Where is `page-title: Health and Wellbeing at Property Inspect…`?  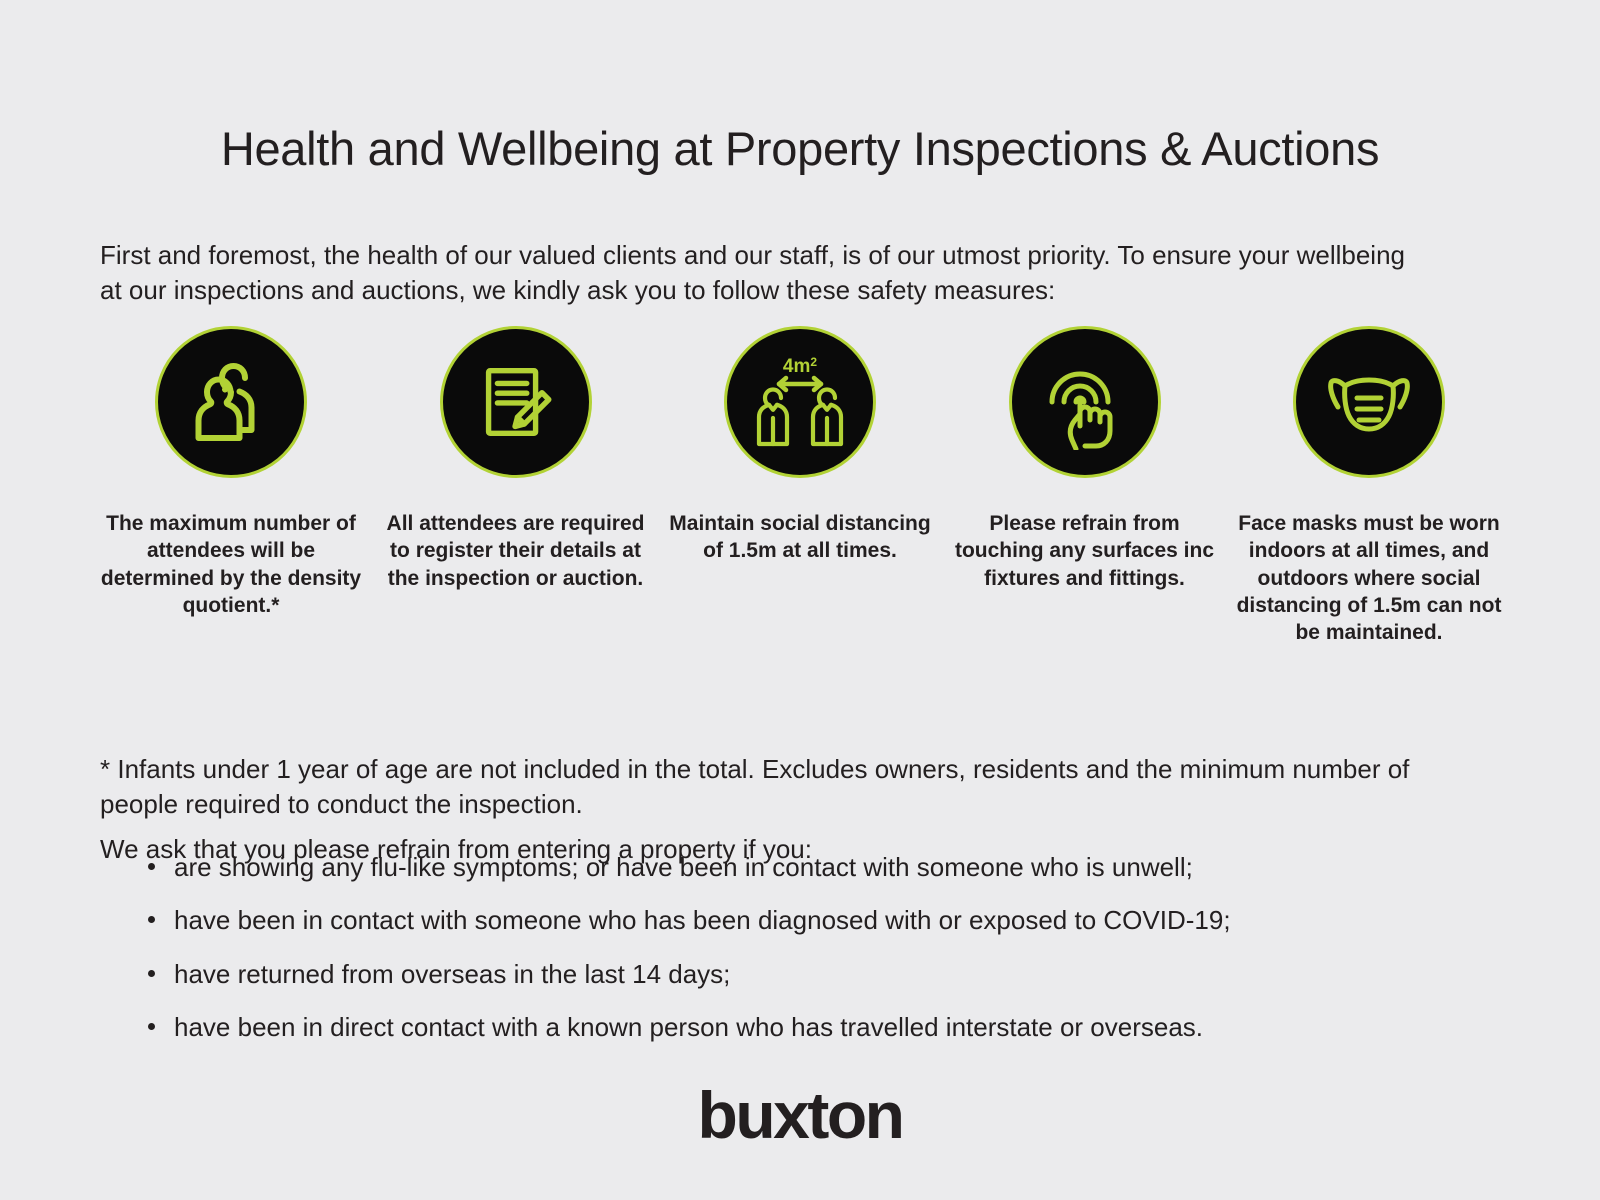
page-title: Health and Wellbeing at Property Inspect… is located at coordinates (800, 149).